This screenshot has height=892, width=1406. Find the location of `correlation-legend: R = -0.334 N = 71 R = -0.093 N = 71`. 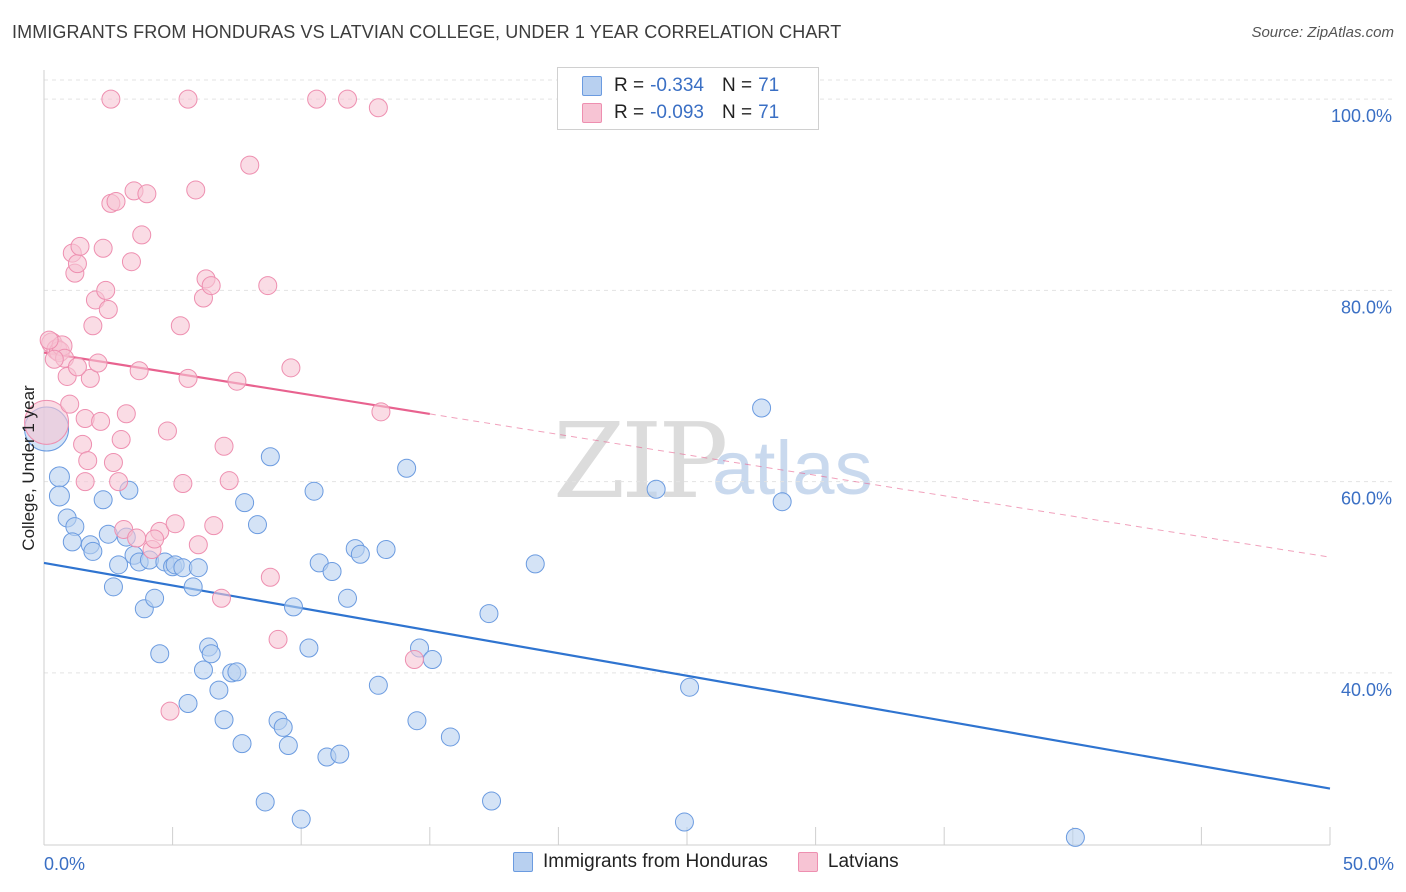

correlation-legend: R = -0.334 N = 71 R = -0.093 N = 71 is located at coordinates (688, 98).